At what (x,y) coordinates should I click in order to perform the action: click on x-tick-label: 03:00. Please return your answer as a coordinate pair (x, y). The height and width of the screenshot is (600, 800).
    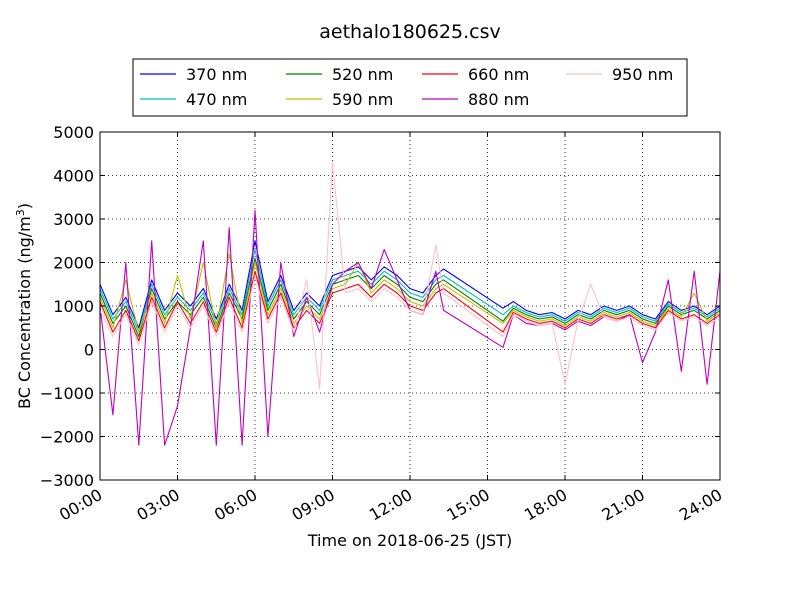
    Looking at the image, I should click on (158, 505).